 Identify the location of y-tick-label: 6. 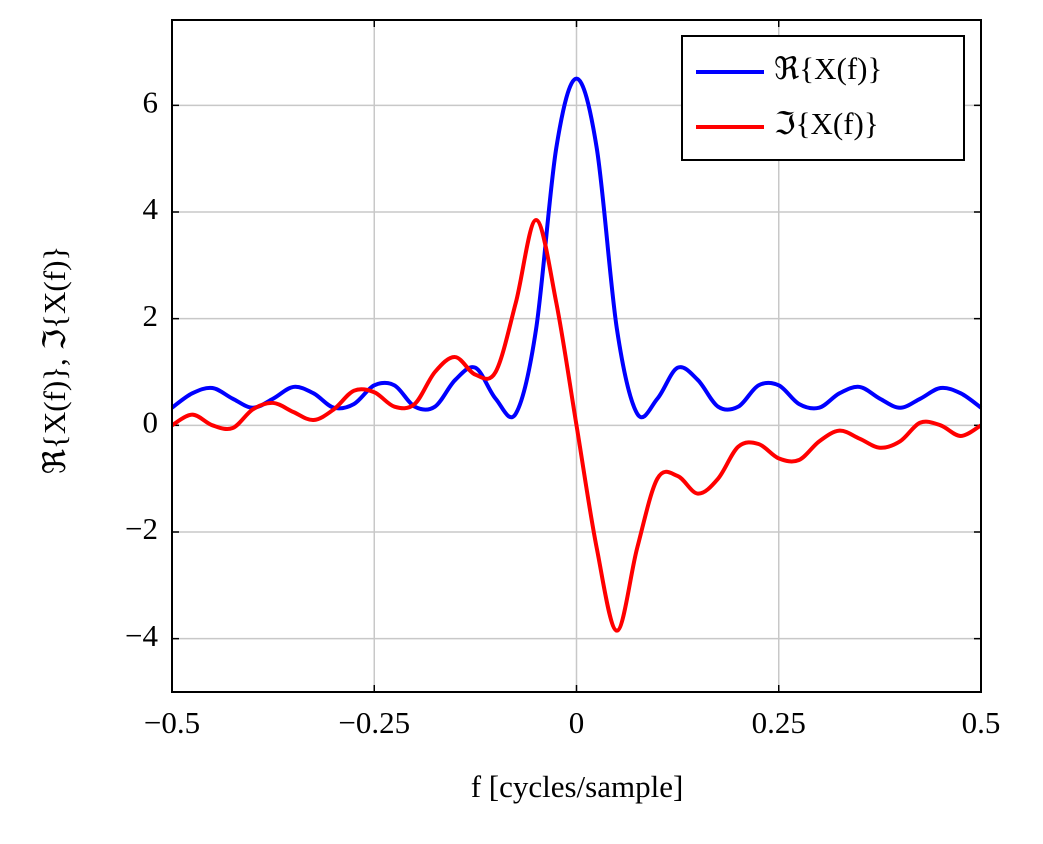
(151, 101).